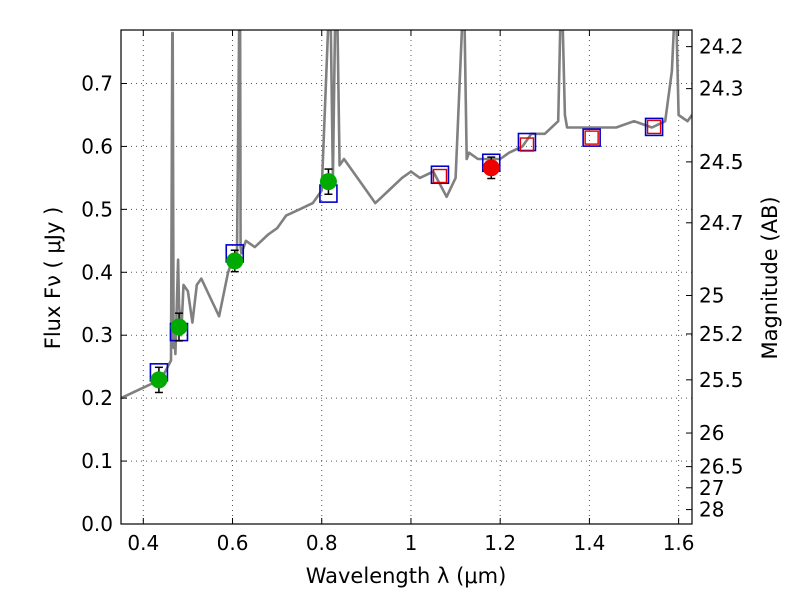 The height and width of the screenshot is (600, 800). Describe the element at coordinates (53, 278) in the screenshot. I see `y-axis-label: Flux Fν ( μJy )` at that location.